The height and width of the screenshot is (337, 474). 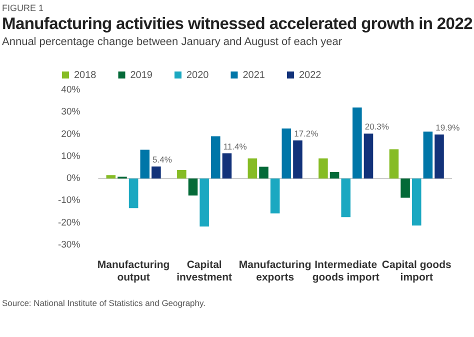 I want to click on x-tick-label: Intermediate goods import, so click(x=346, y=271).